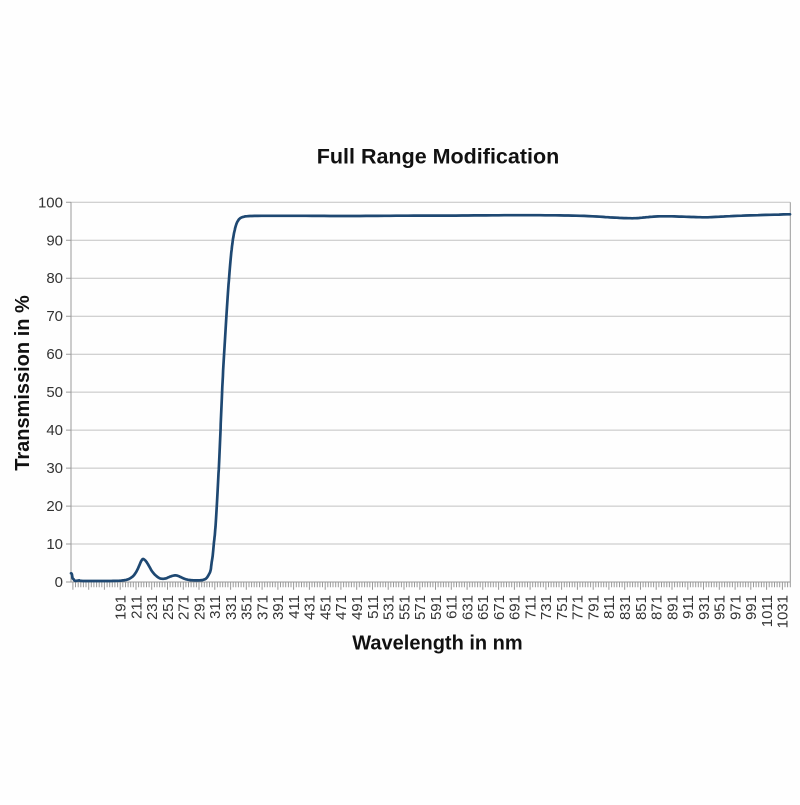 The height and width of the screenshot is (805, 800). Describe the element at coordinates (136, 607) in the screenshot. I see `svg-text: 211` at that location.